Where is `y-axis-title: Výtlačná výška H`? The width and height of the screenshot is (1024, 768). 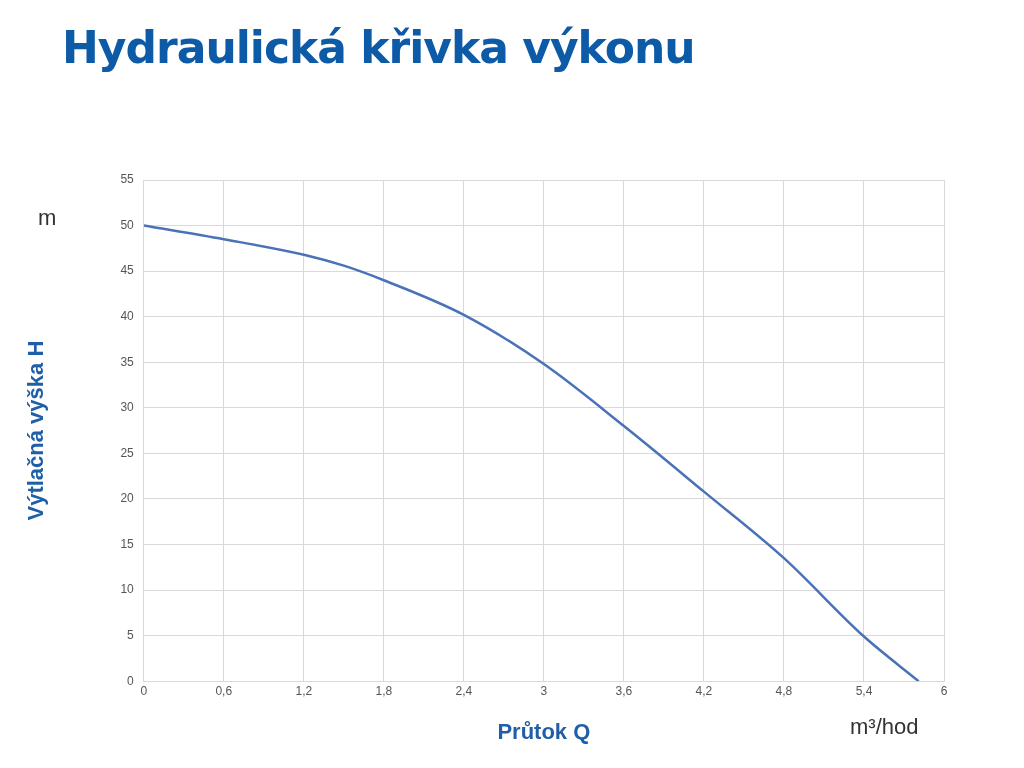
y-axis-title: Výtlačná výška H is located at coordinates (36, 430).